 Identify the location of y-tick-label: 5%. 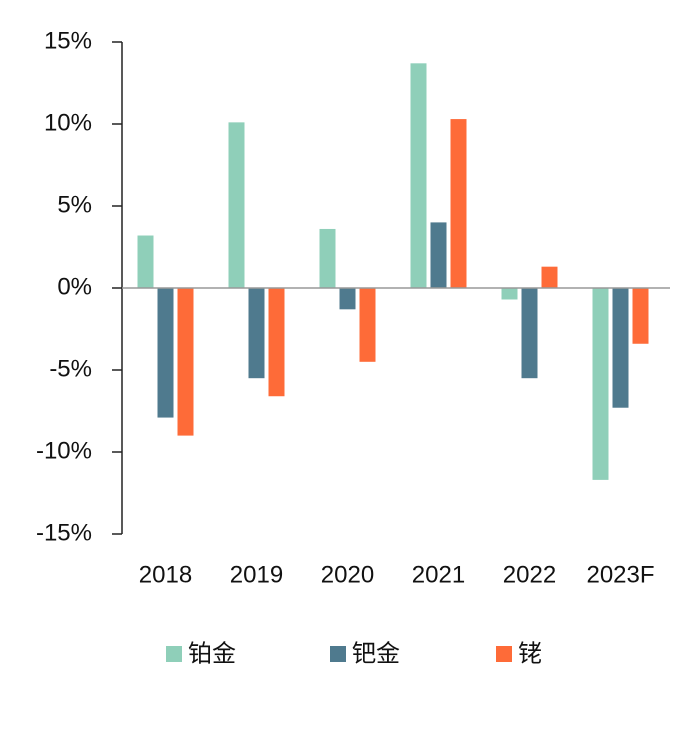
(74, 204).